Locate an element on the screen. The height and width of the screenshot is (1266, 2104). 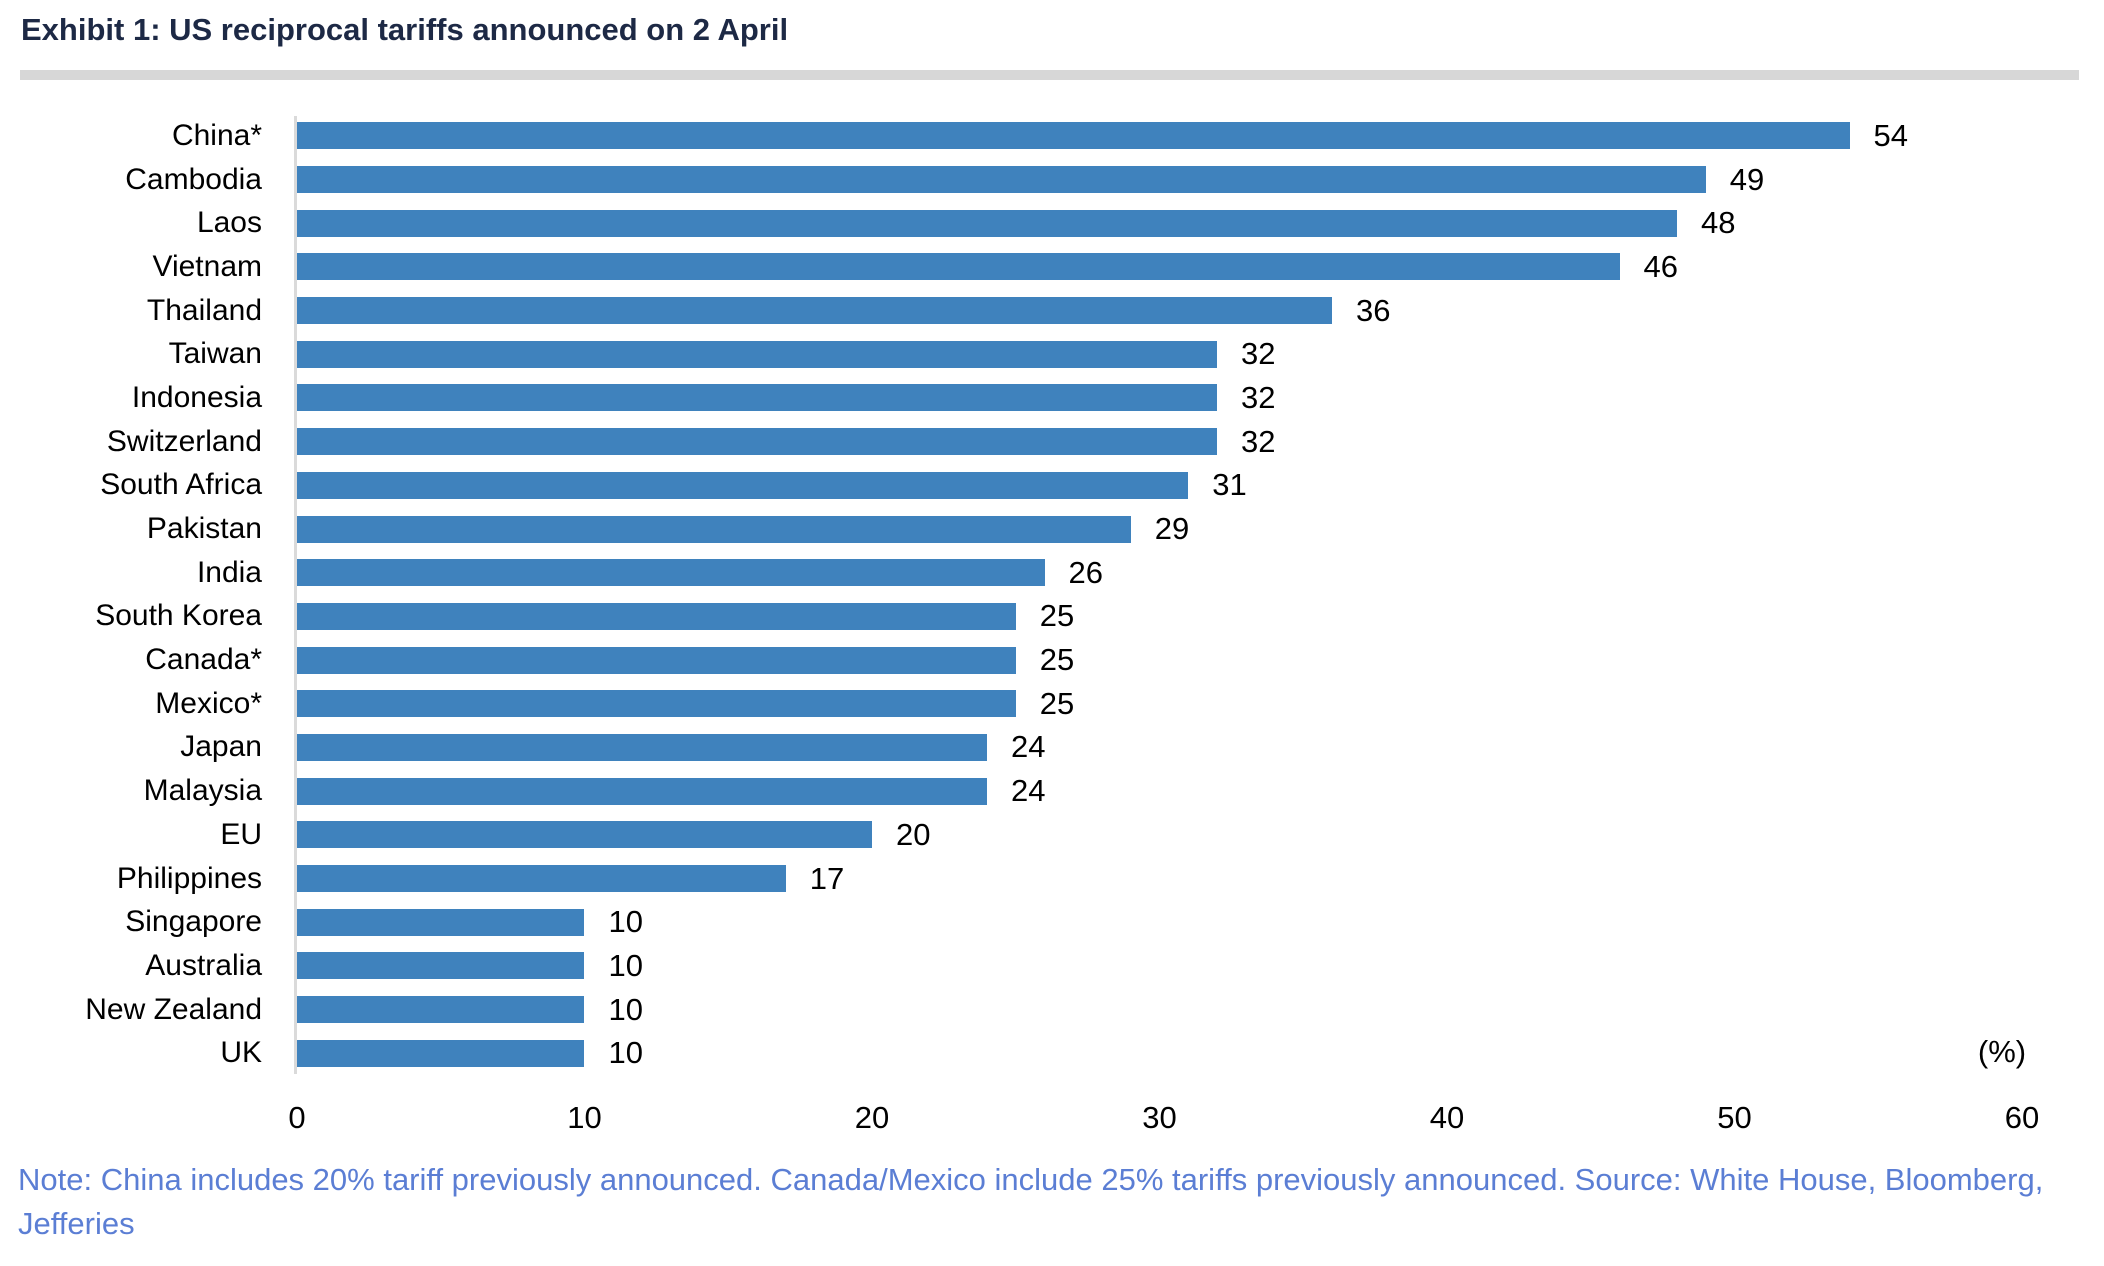
value-label: 36 is located at coordinates (1373, 310).